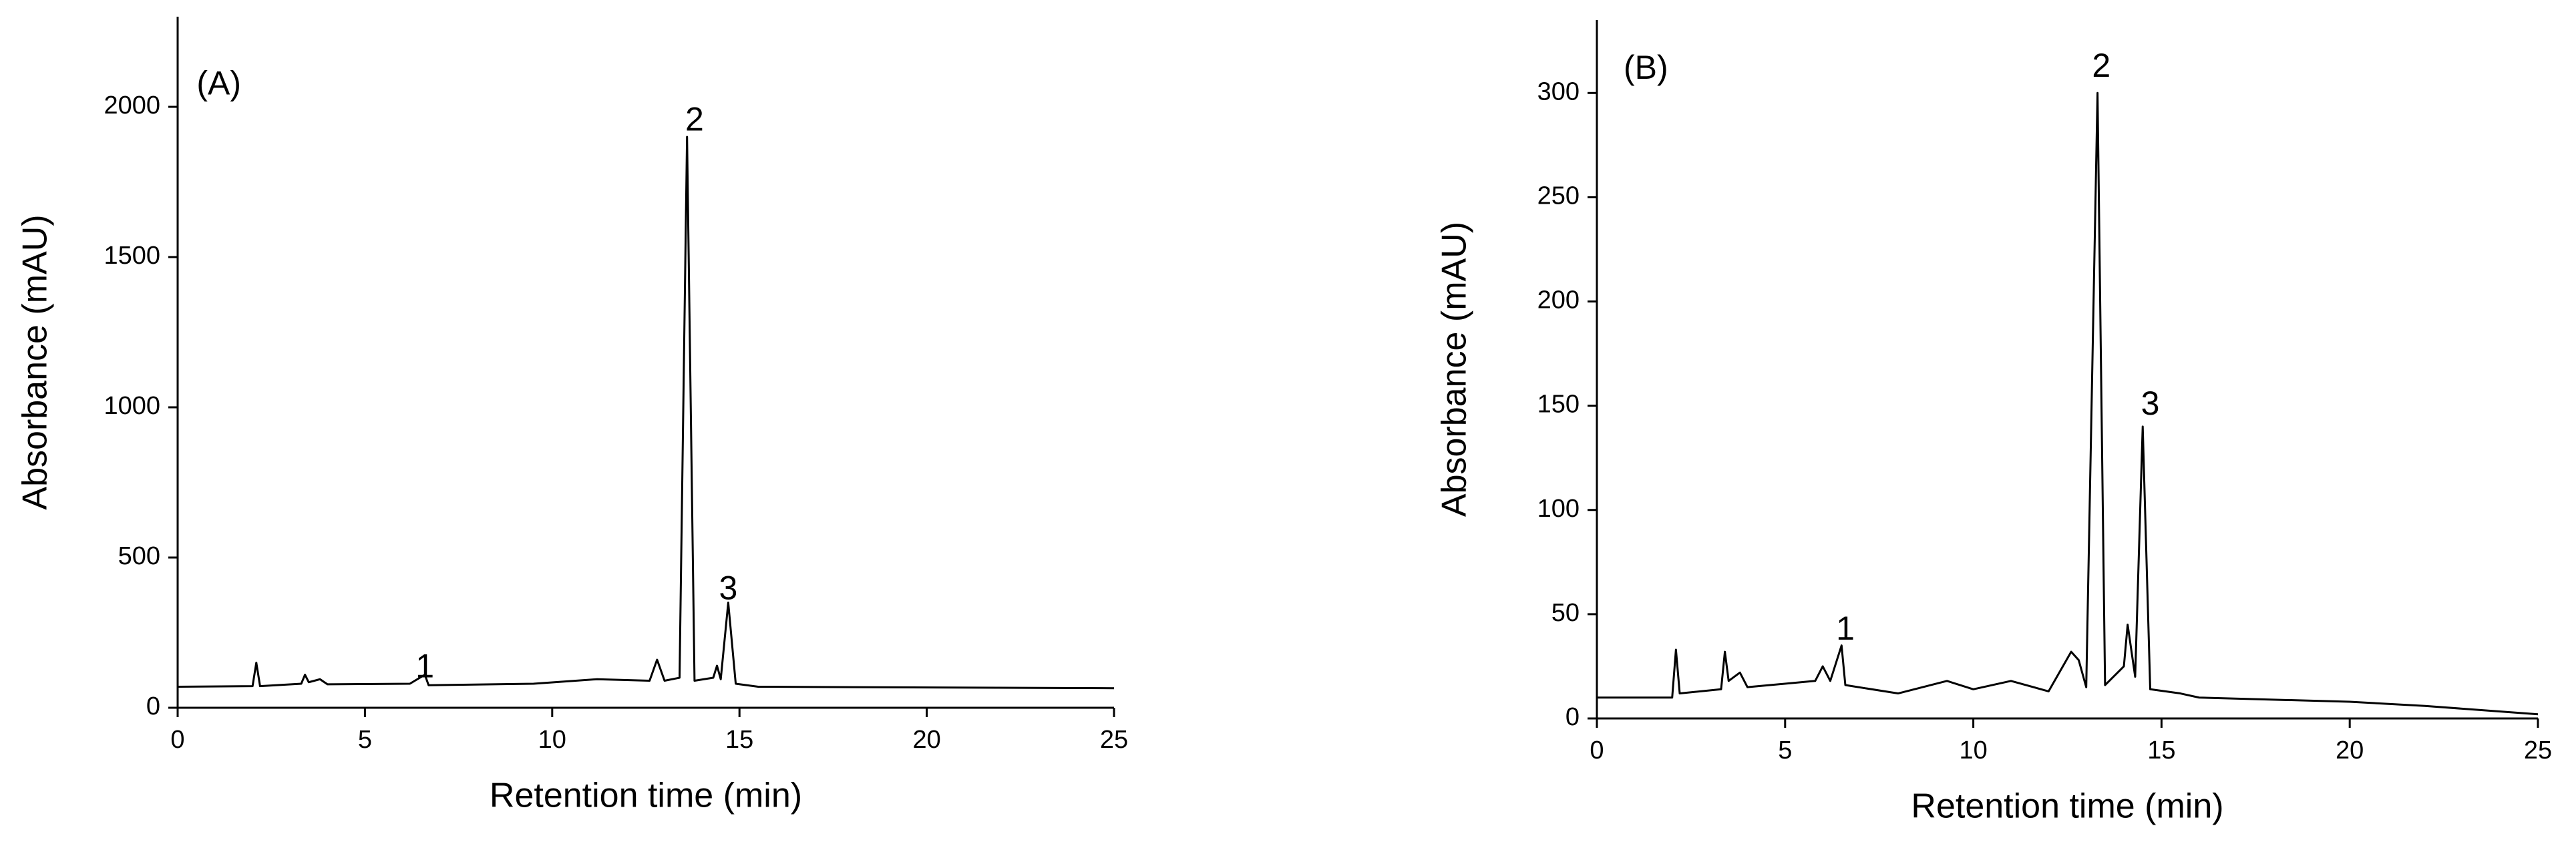 Image resolution: width=2576 pixels, height=862 pixels. I want to click on annotation: (A), so click(218, 83).